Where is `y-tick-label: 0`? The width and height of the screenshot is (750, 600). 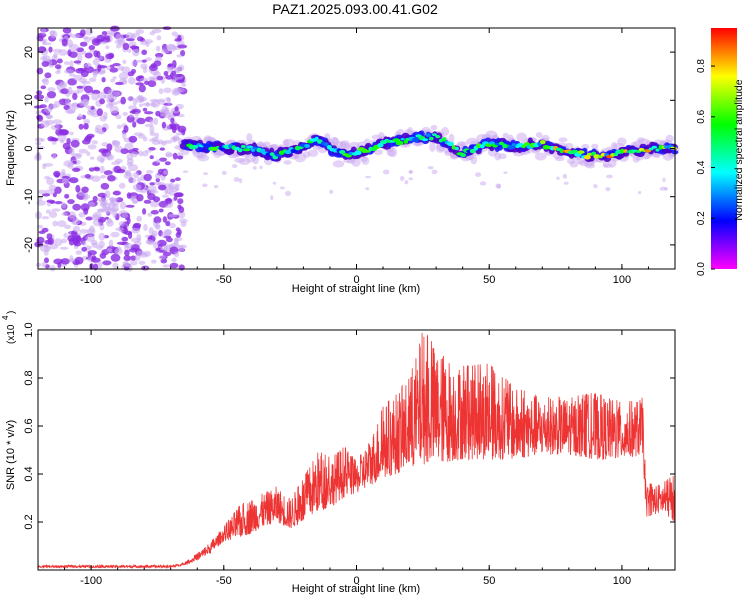
y-tick-label: 0 is located at coordinates (29, 148).